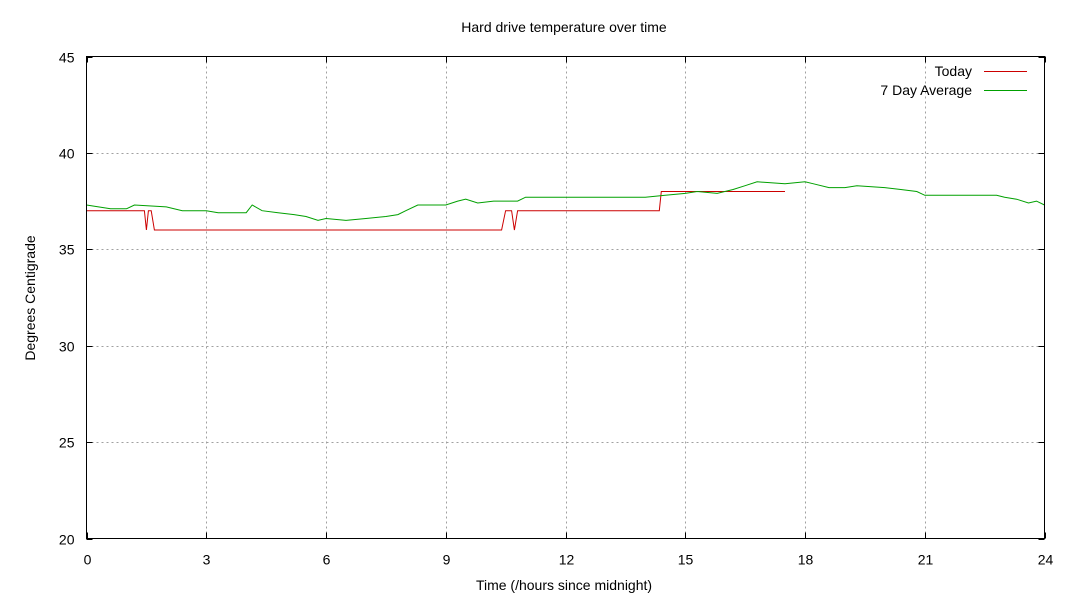  What do you see at coordinates (564, 585) in the screenshot?
I see `x-axis-label: Time (/hours since midnight)` at bounding box center [564, 585].